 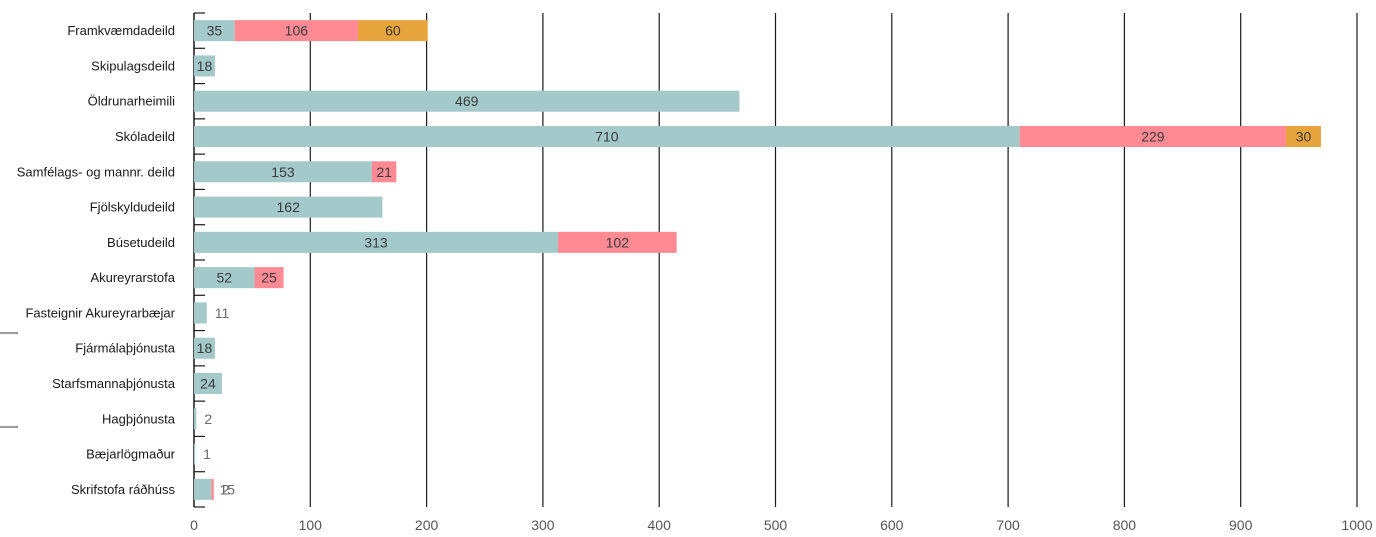 I want to click on value-label: 15, so click(x=227, y=489).